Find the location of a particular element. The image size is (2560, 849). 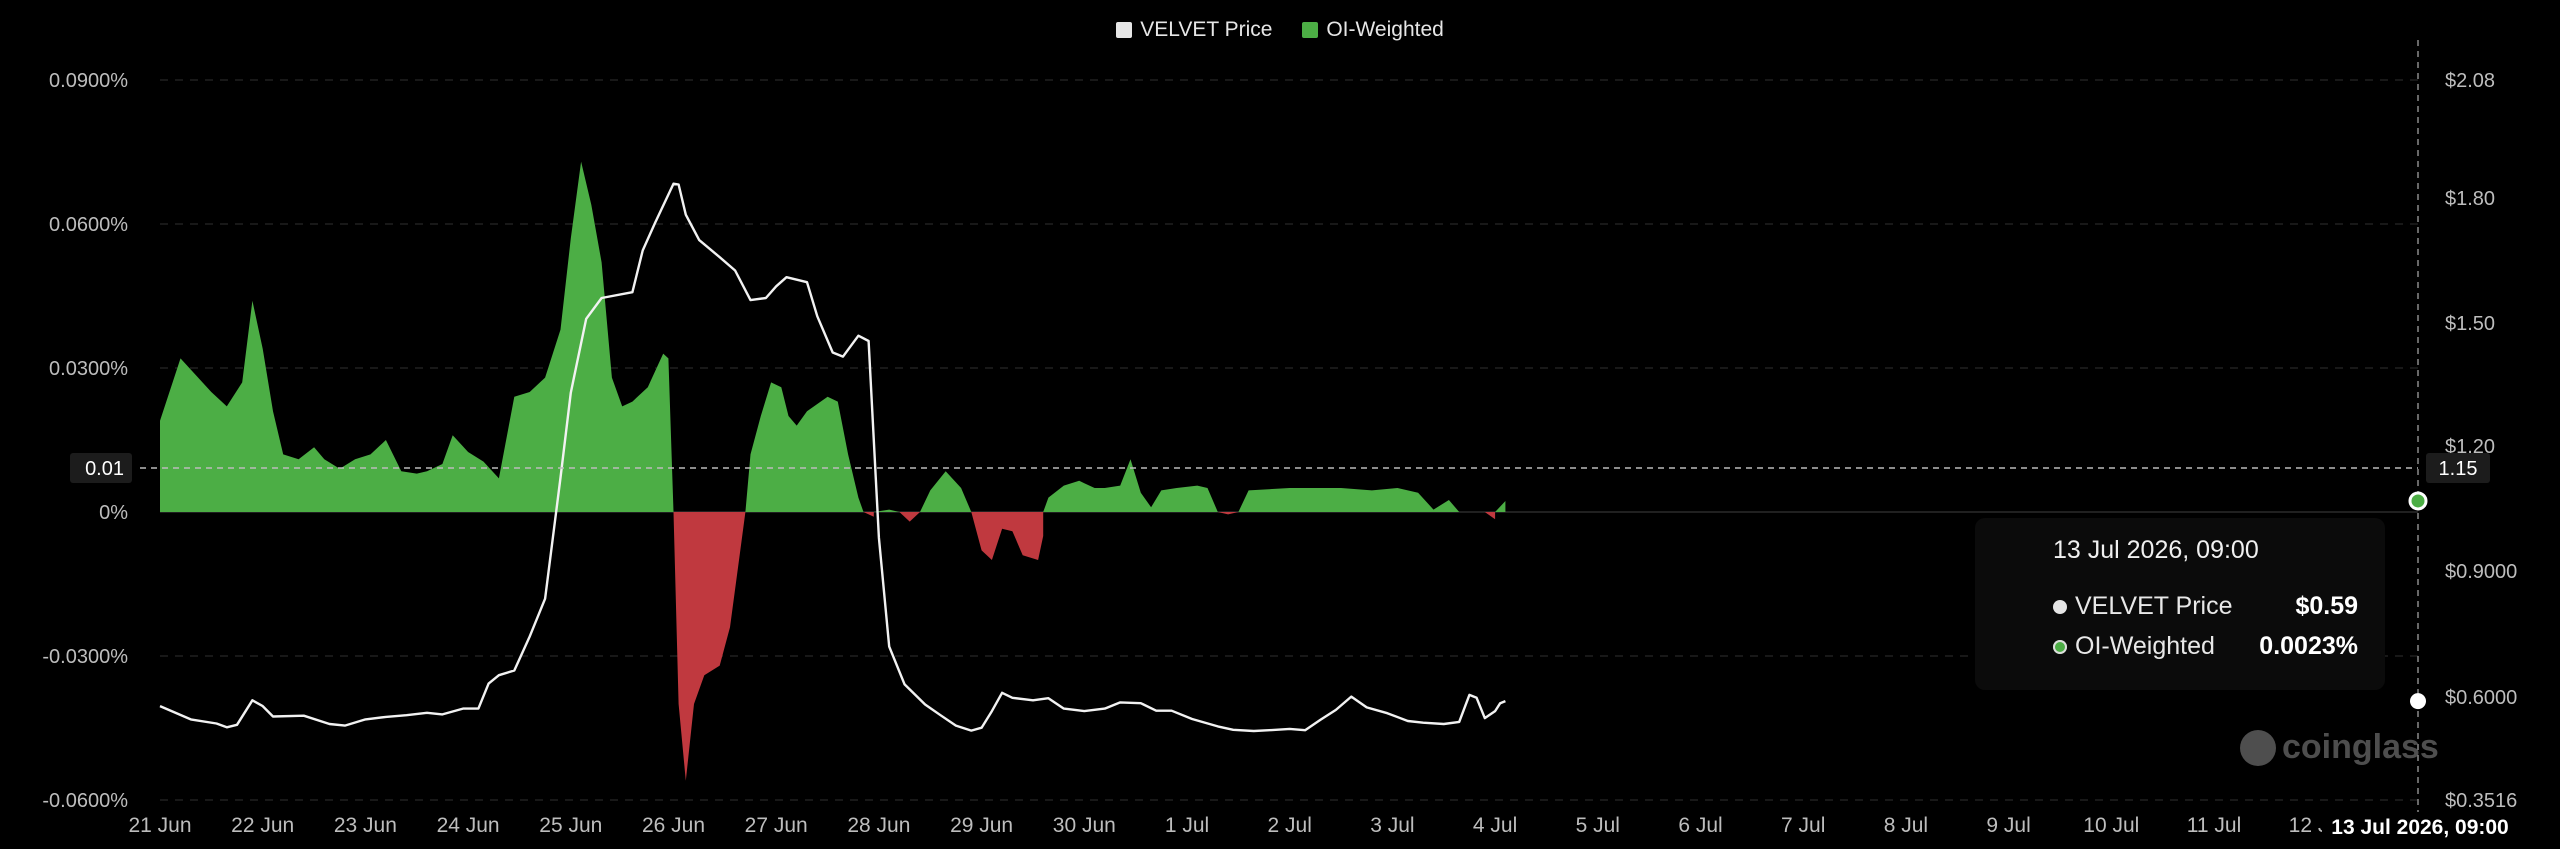

x-tick-label: 8 Jul is located at coordinates (1906, 825).